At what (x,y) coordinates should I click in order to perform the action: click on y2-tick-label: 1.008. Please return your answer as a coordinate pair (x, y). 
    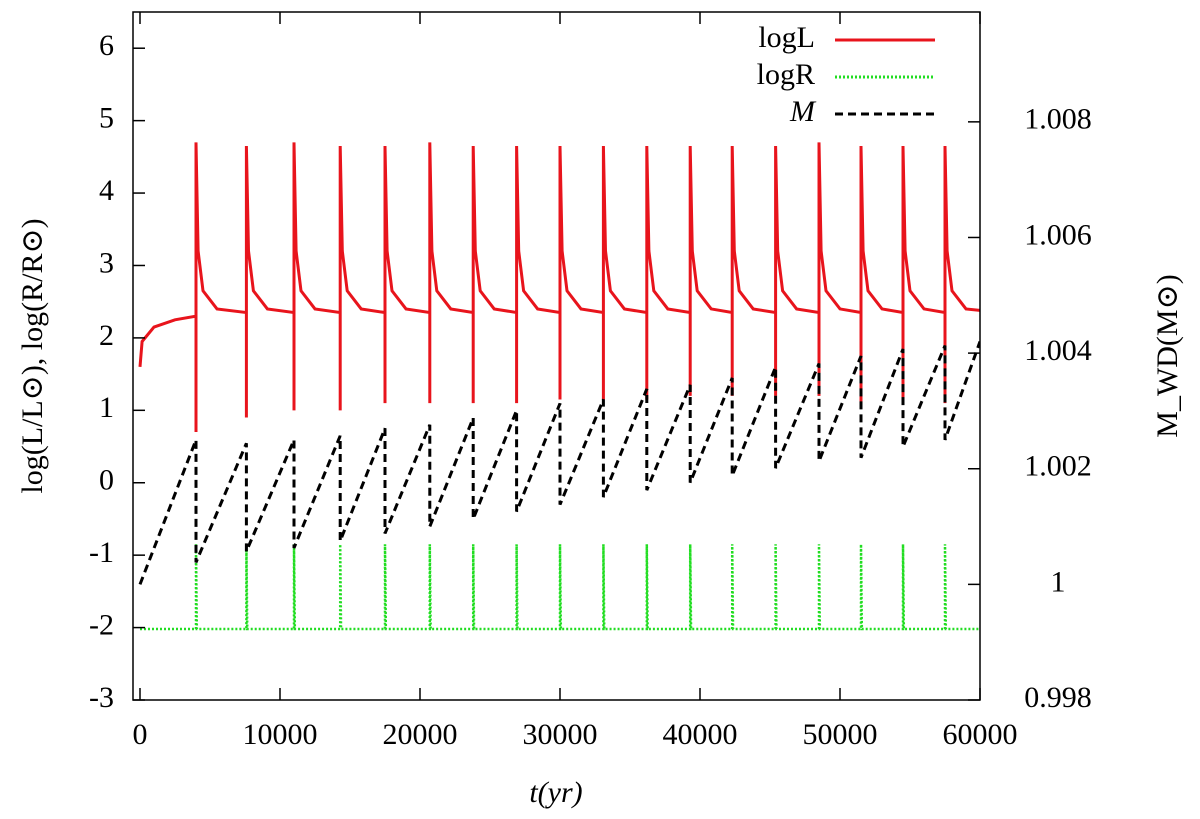
    Looking at the image, I should click on (1058, 119).